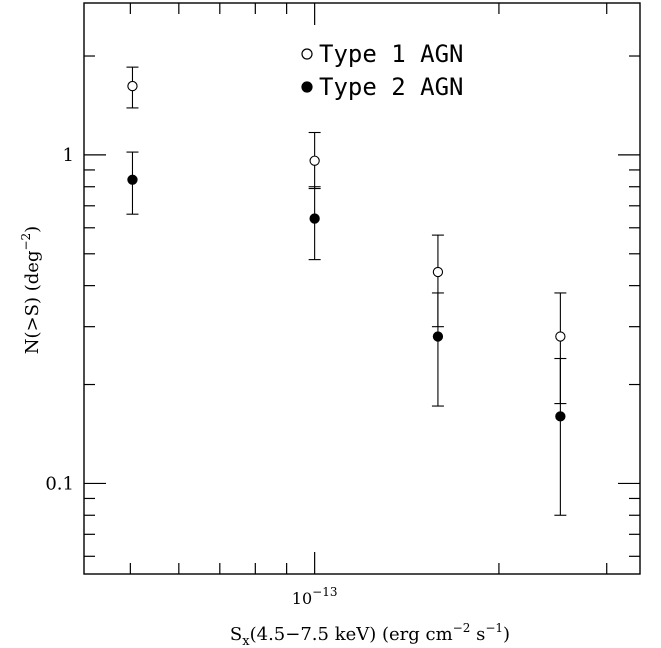 The image size is (661, 648). I want to click on y-axis-label: N(>S) (deg−2), so click(31, 290).